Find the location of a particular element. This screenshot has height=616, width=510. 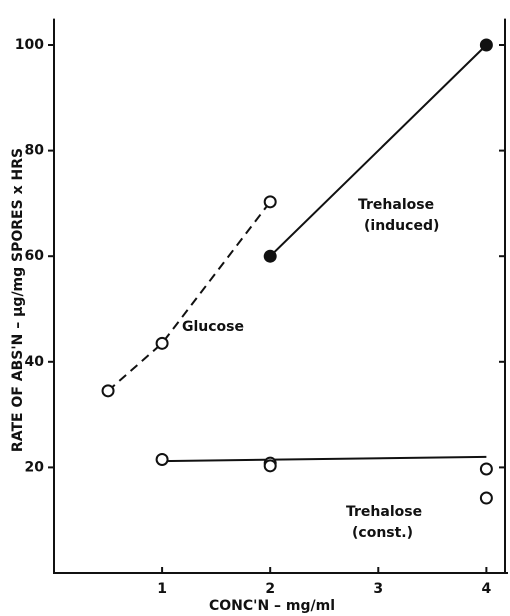

y-tick-label: 80 is located at coordinates (35, 151).